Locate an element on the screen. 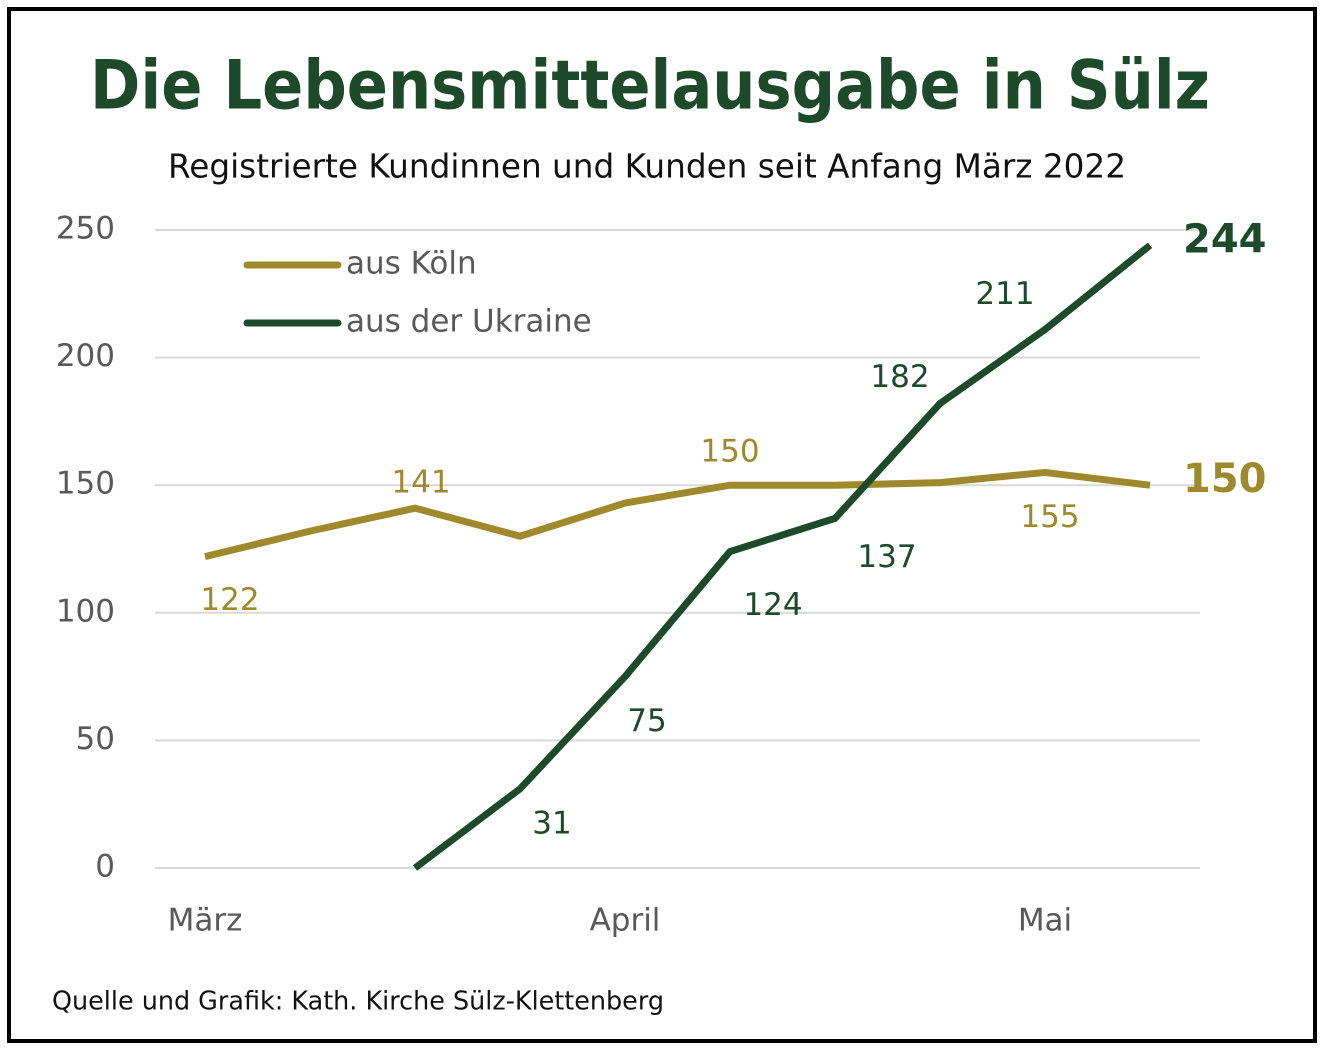 This screenshot has height=1050, width=1324. y-tick-label: 0 is located at coordinates (105, 867).